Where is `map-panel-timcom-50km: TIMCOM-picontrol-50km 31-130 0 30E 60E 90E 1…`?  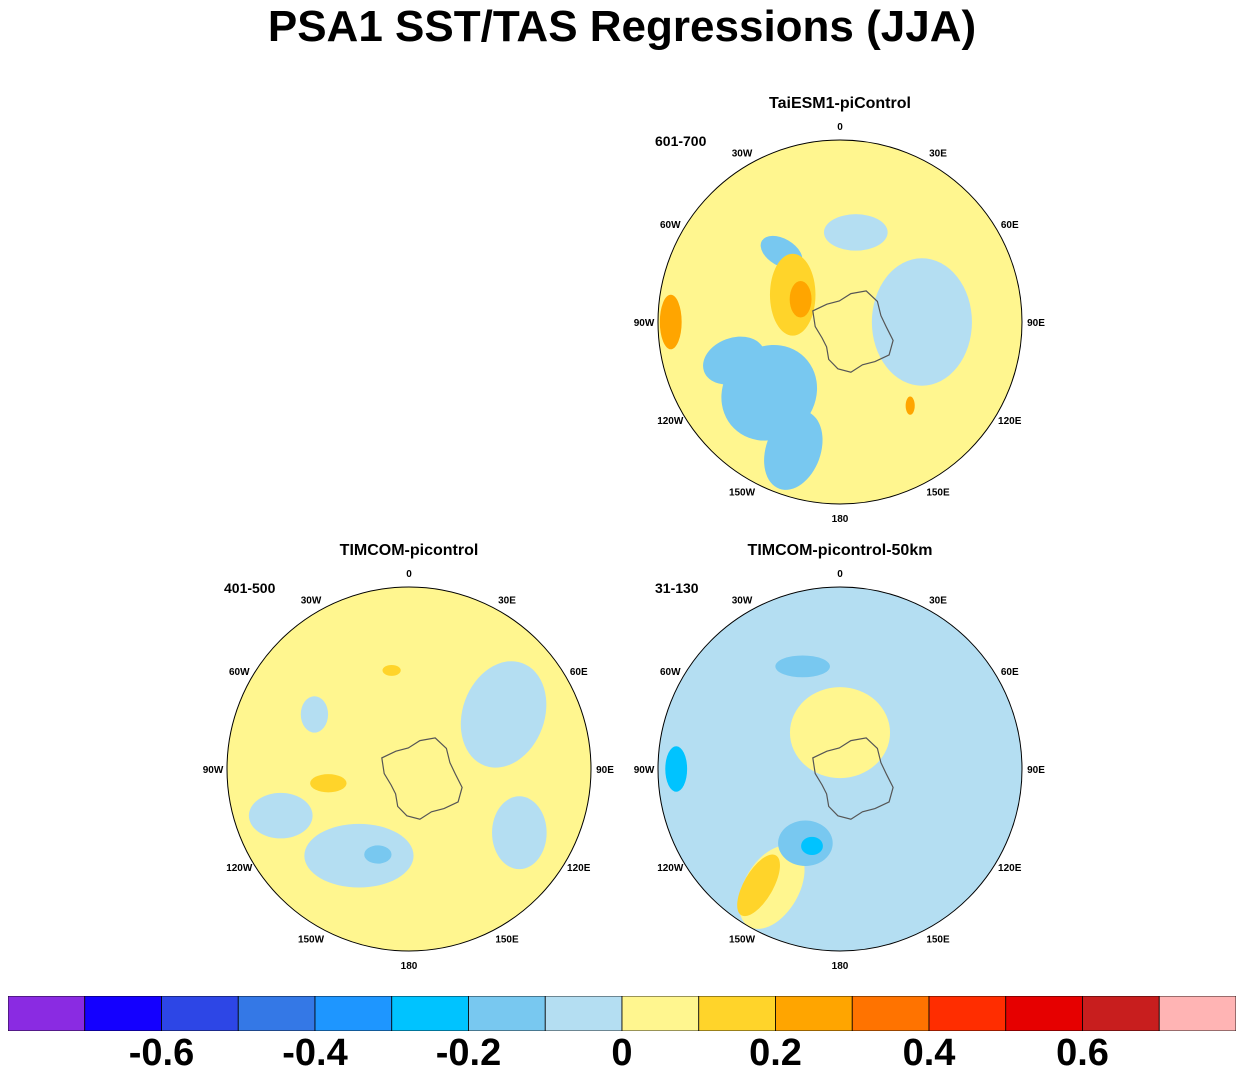
map-panel-timcom-50km: TIMCOM-picontrol-50km 31-130 0 30E 60E 90E 1… is located at coordinates (840, 762).